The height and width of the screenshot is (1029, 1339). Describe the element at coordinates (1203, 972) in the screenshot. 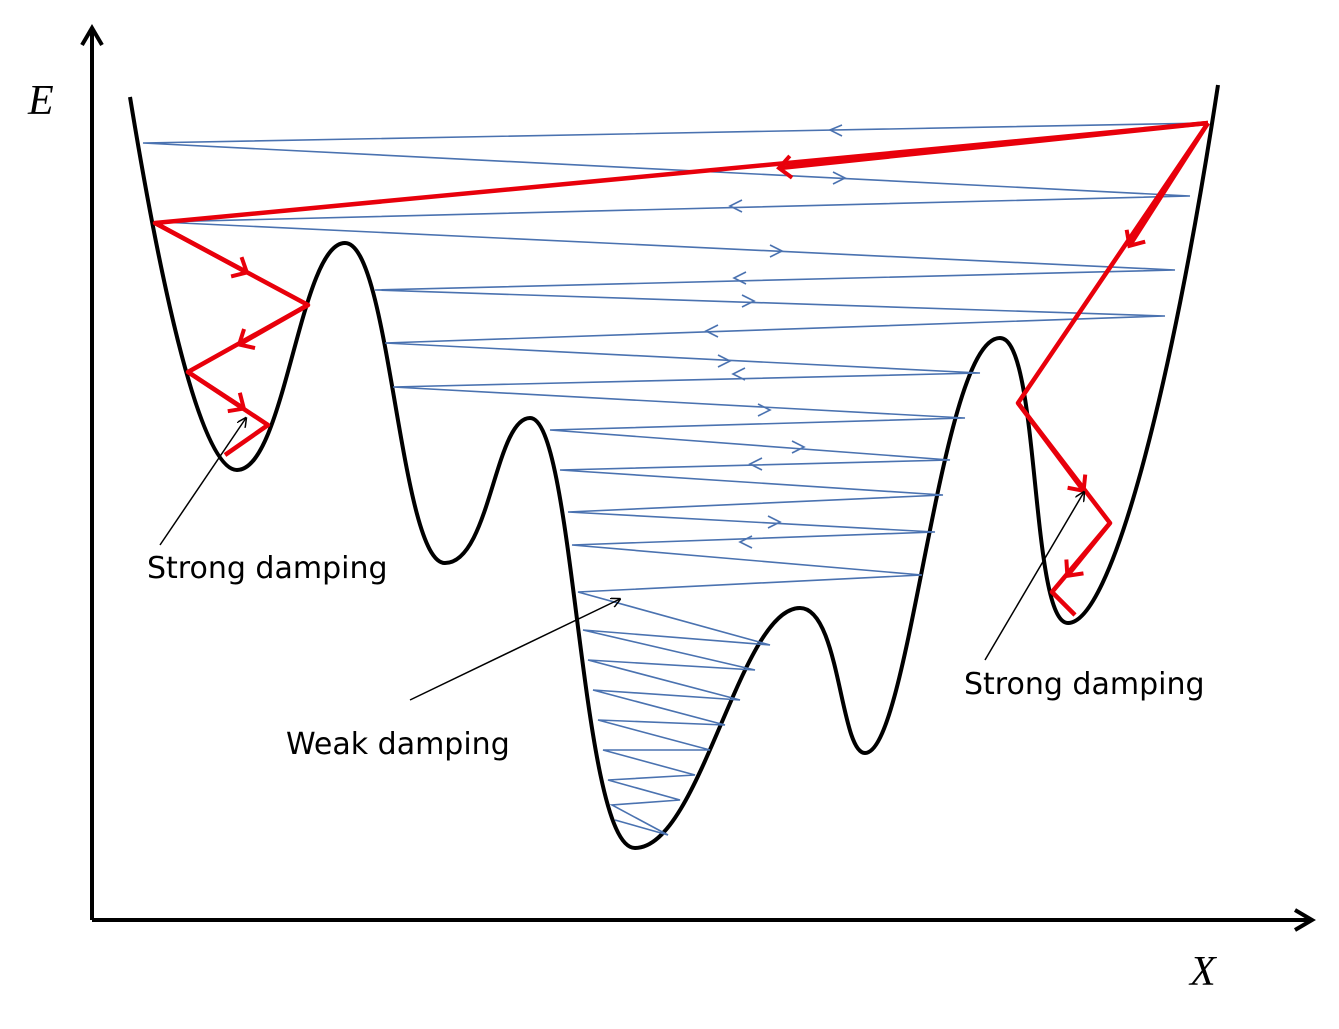

I see `x-axis-label: X` at that location.